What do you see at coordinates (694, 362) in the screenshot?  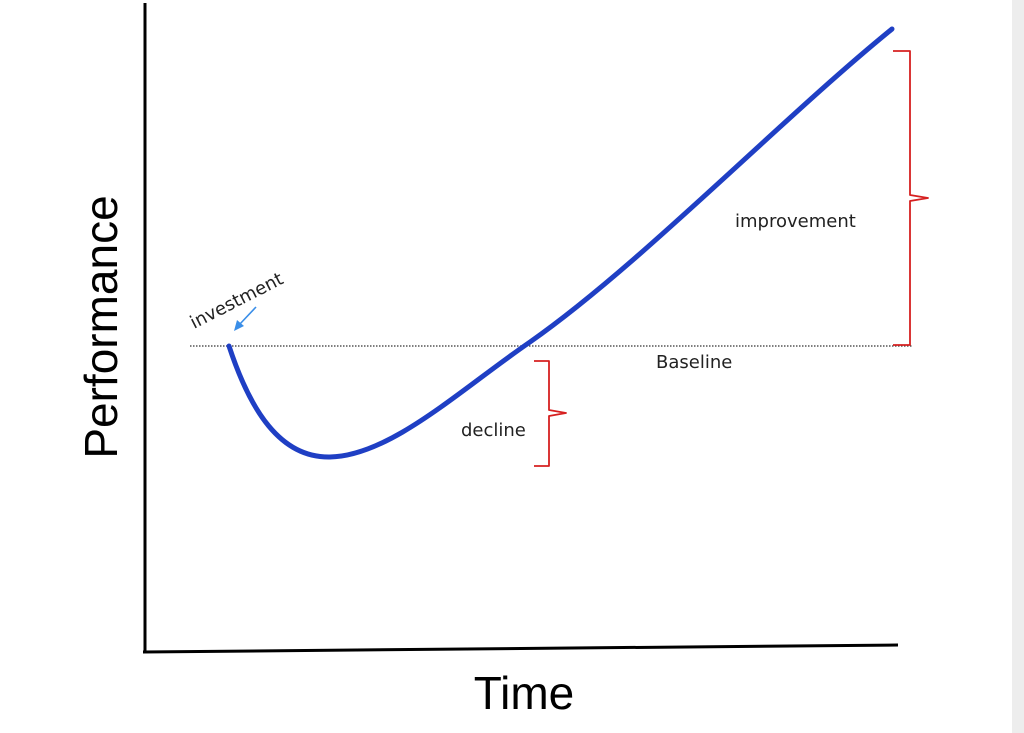 I see `baseline-label: Baseline` at bounding box center [694, 362].